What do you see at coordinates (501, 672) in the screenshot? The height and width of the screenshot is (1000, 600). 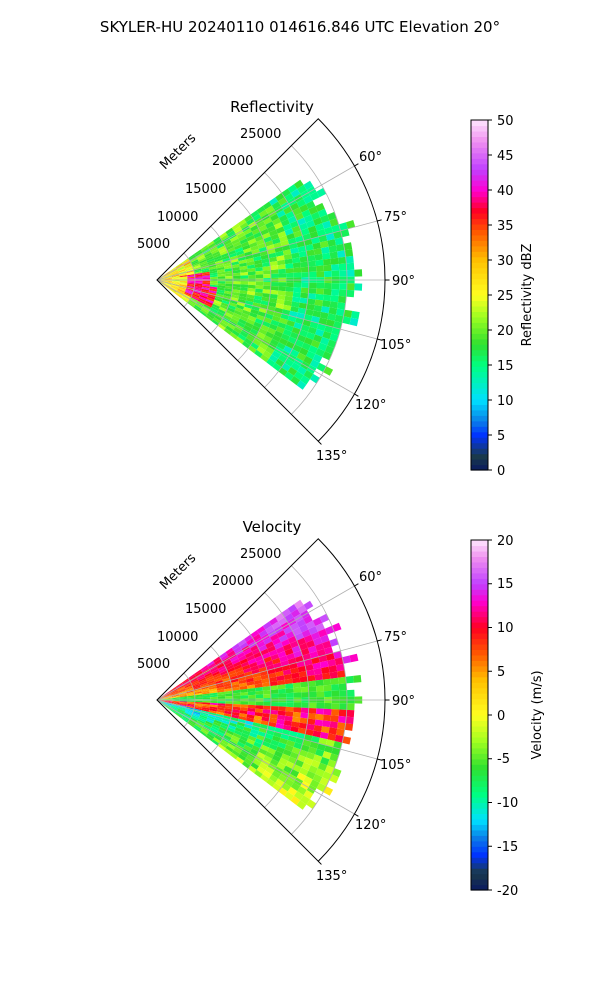 I see `colorbar-tick-label: 5` at bounding box center [501, 672].